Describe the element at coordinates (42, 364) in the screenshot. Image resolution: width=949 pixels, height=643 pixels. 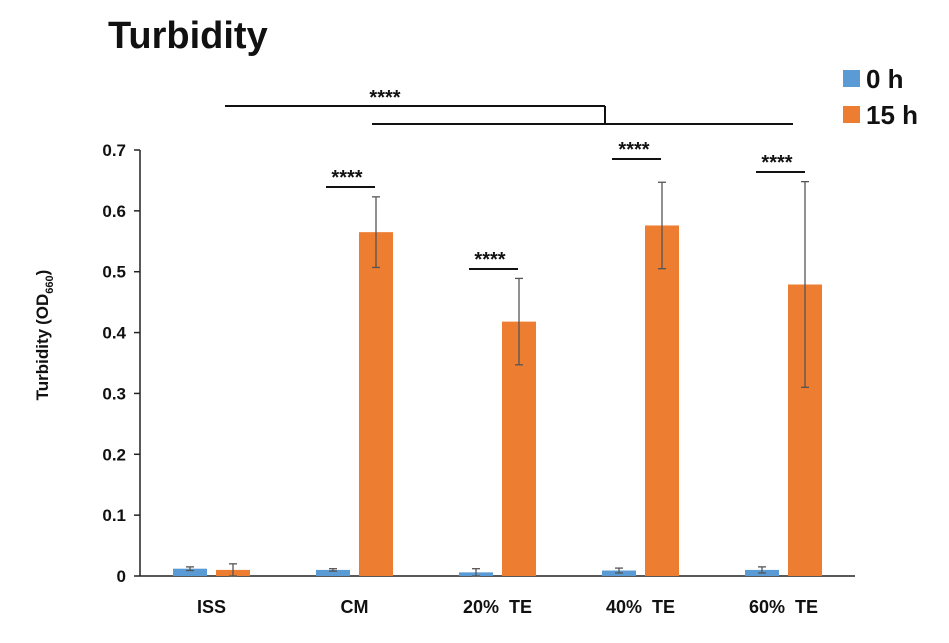
I see `y-axis-label-main: Turbidity` at that location.